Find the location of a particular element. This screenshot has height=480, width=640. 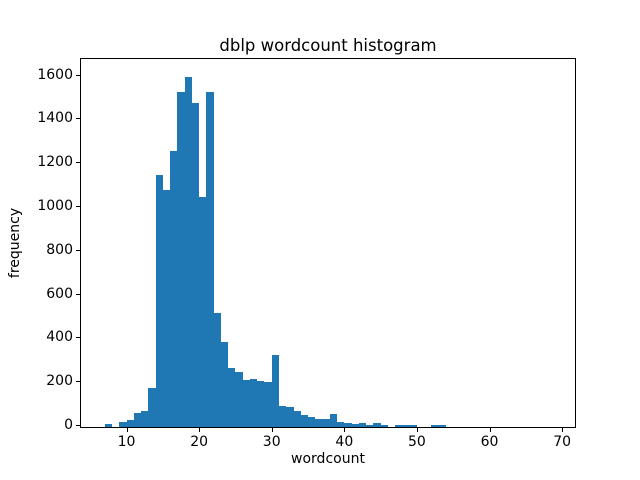

x-axis-label: wordcount is located at coordinates (328, 459).